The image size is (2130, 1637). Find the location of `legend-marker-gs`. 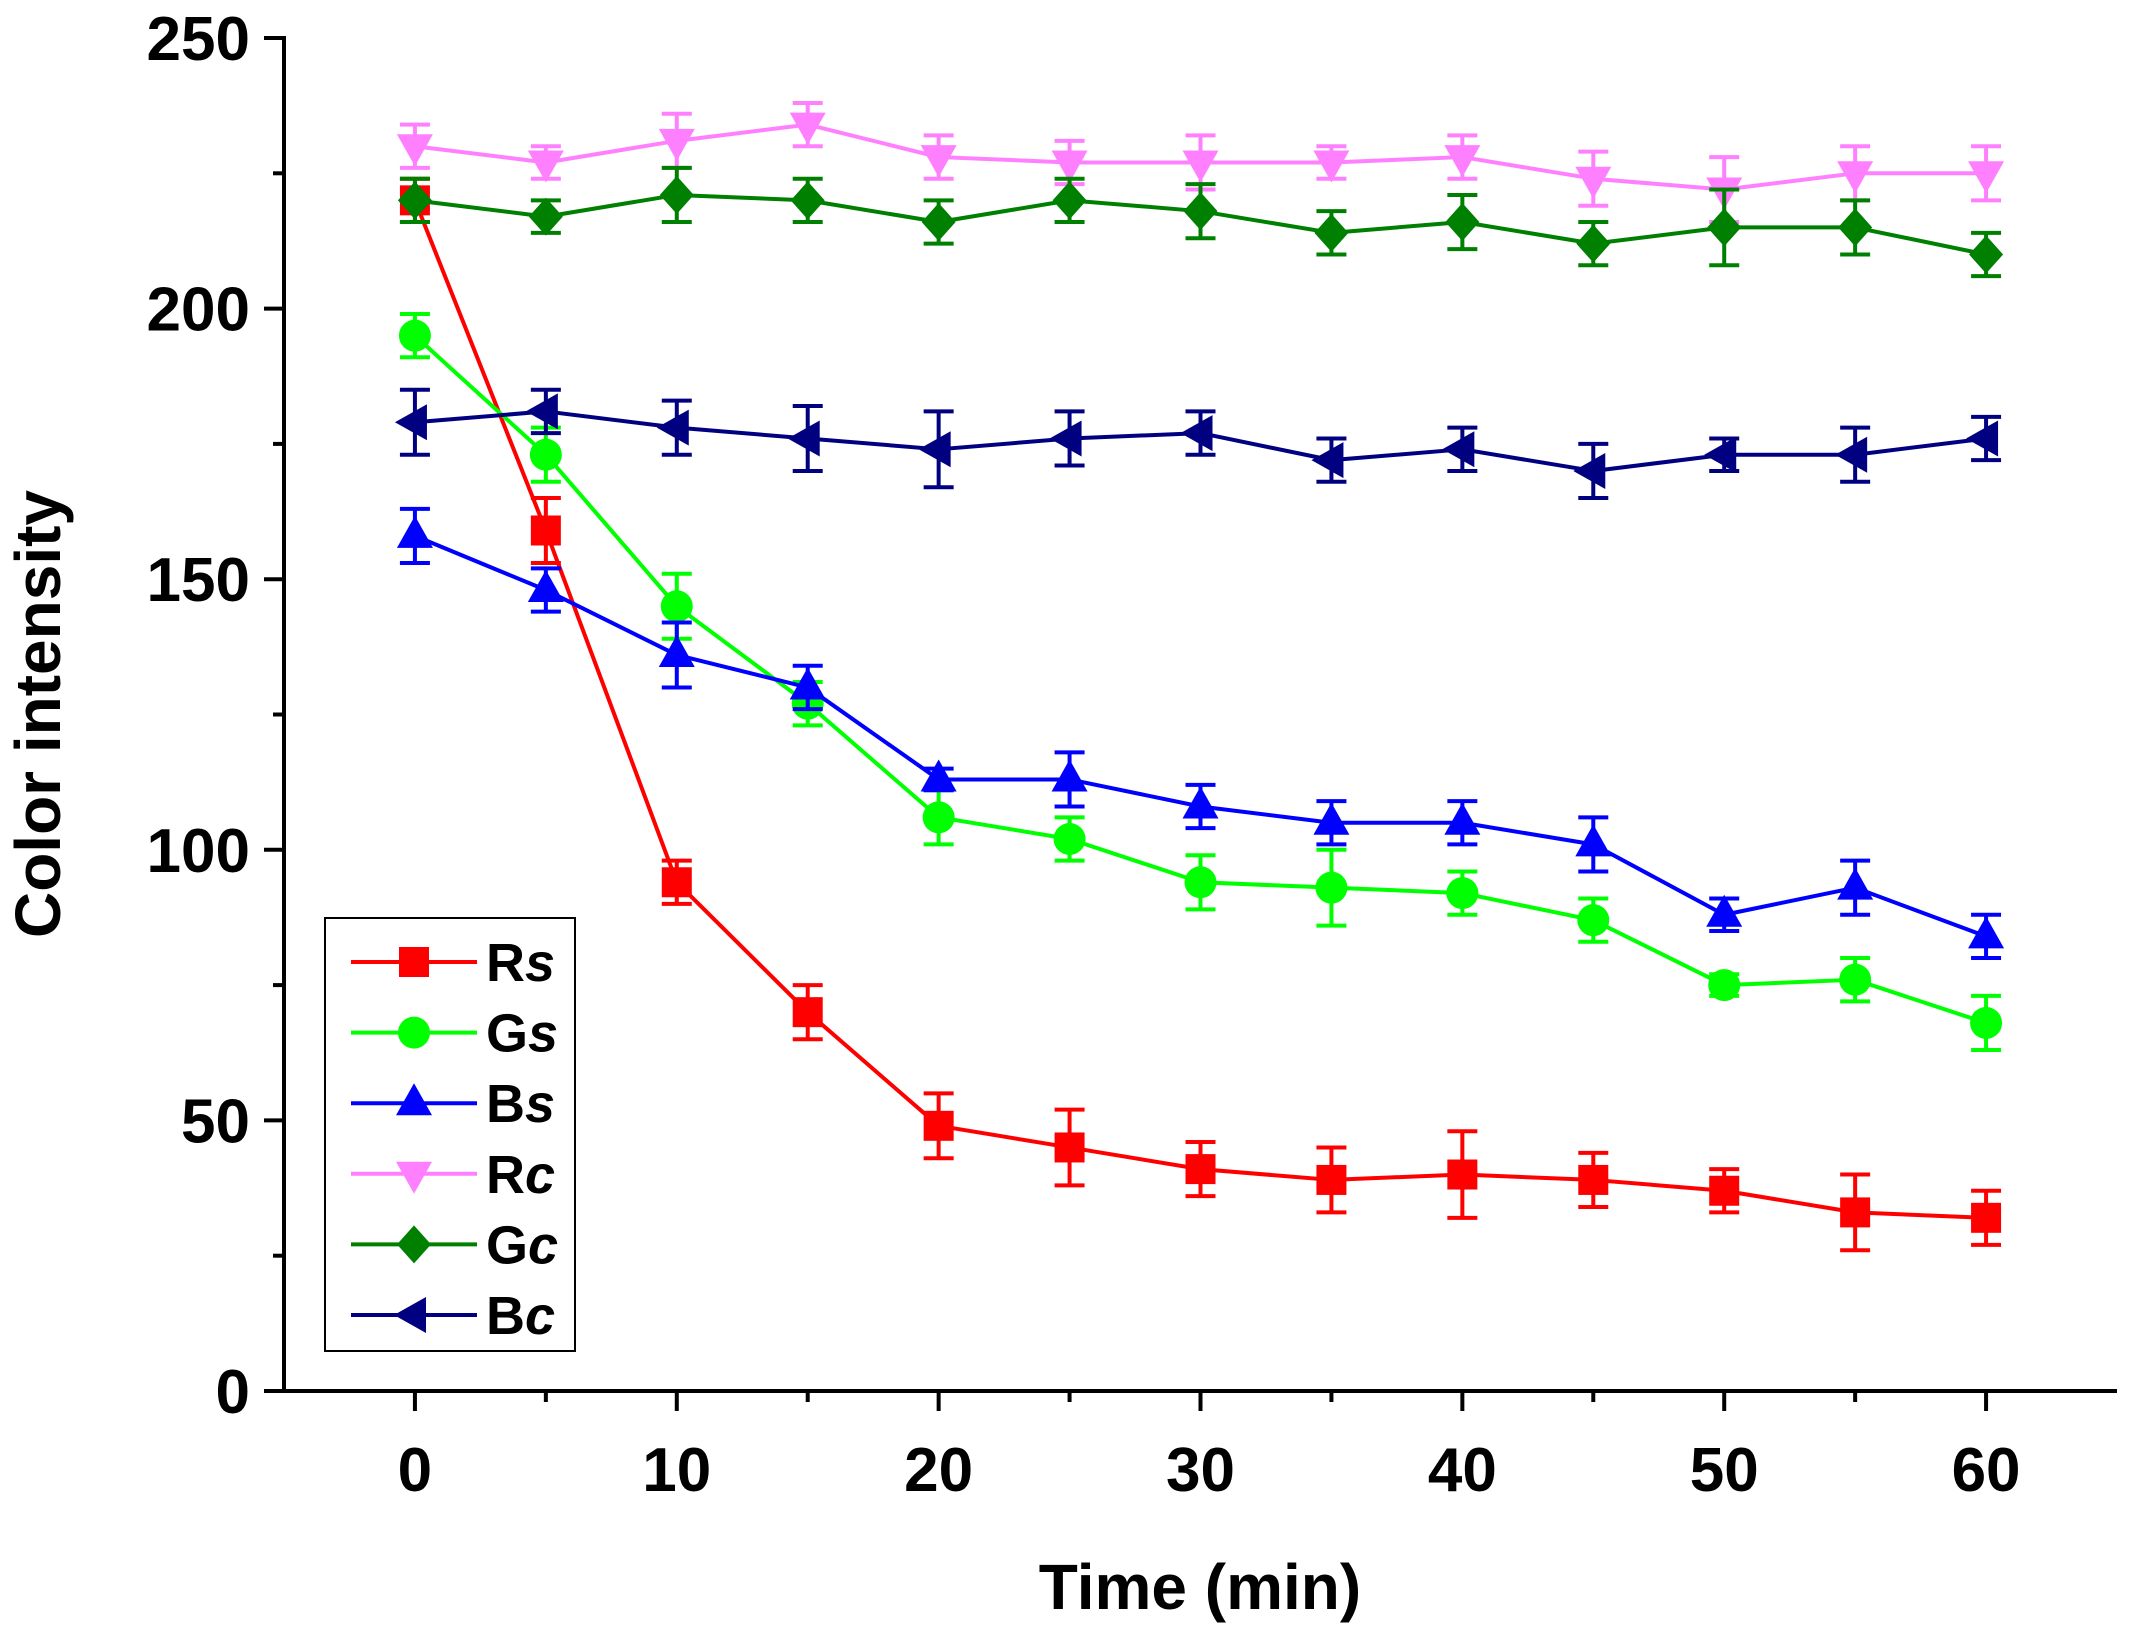

legend-marker-gs is located at coordinates (414, 1032).